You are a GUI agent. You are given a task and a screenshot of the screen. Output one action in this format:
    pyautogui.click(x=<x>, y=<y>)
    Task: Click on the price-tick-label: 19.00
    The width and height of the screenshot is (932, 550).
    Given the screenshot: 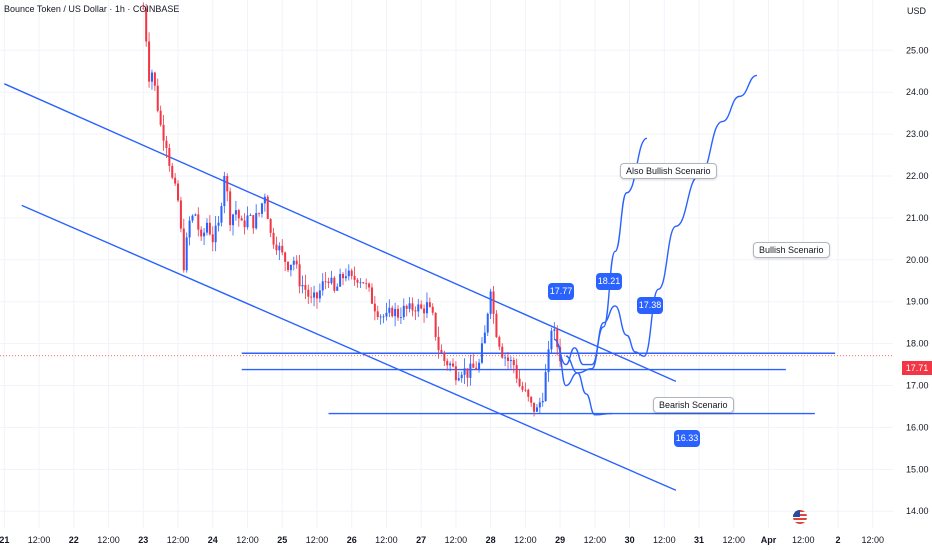 What is the action you would take?
    pyautogui.click(x=917, y=302)
    